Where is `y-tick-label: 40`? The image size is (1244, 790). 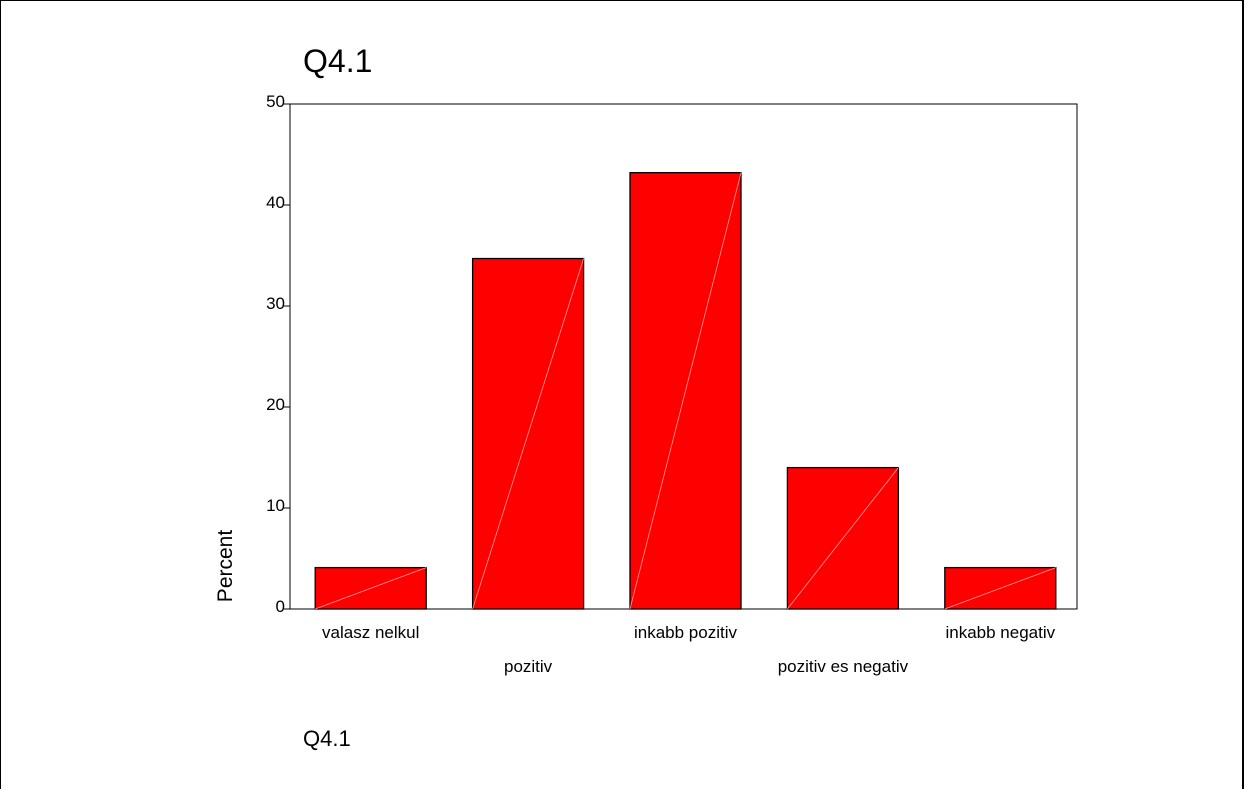
y-tick-label: 40 is located at coordinates (275, 202).